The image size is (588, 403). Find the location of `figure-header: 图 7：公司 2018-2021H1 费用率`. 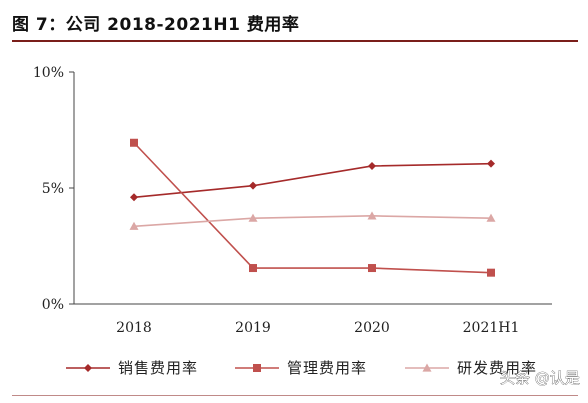

figure-header: 图 7：公司 2018-2021H1 费用率 is located at coordinates (294, 22).